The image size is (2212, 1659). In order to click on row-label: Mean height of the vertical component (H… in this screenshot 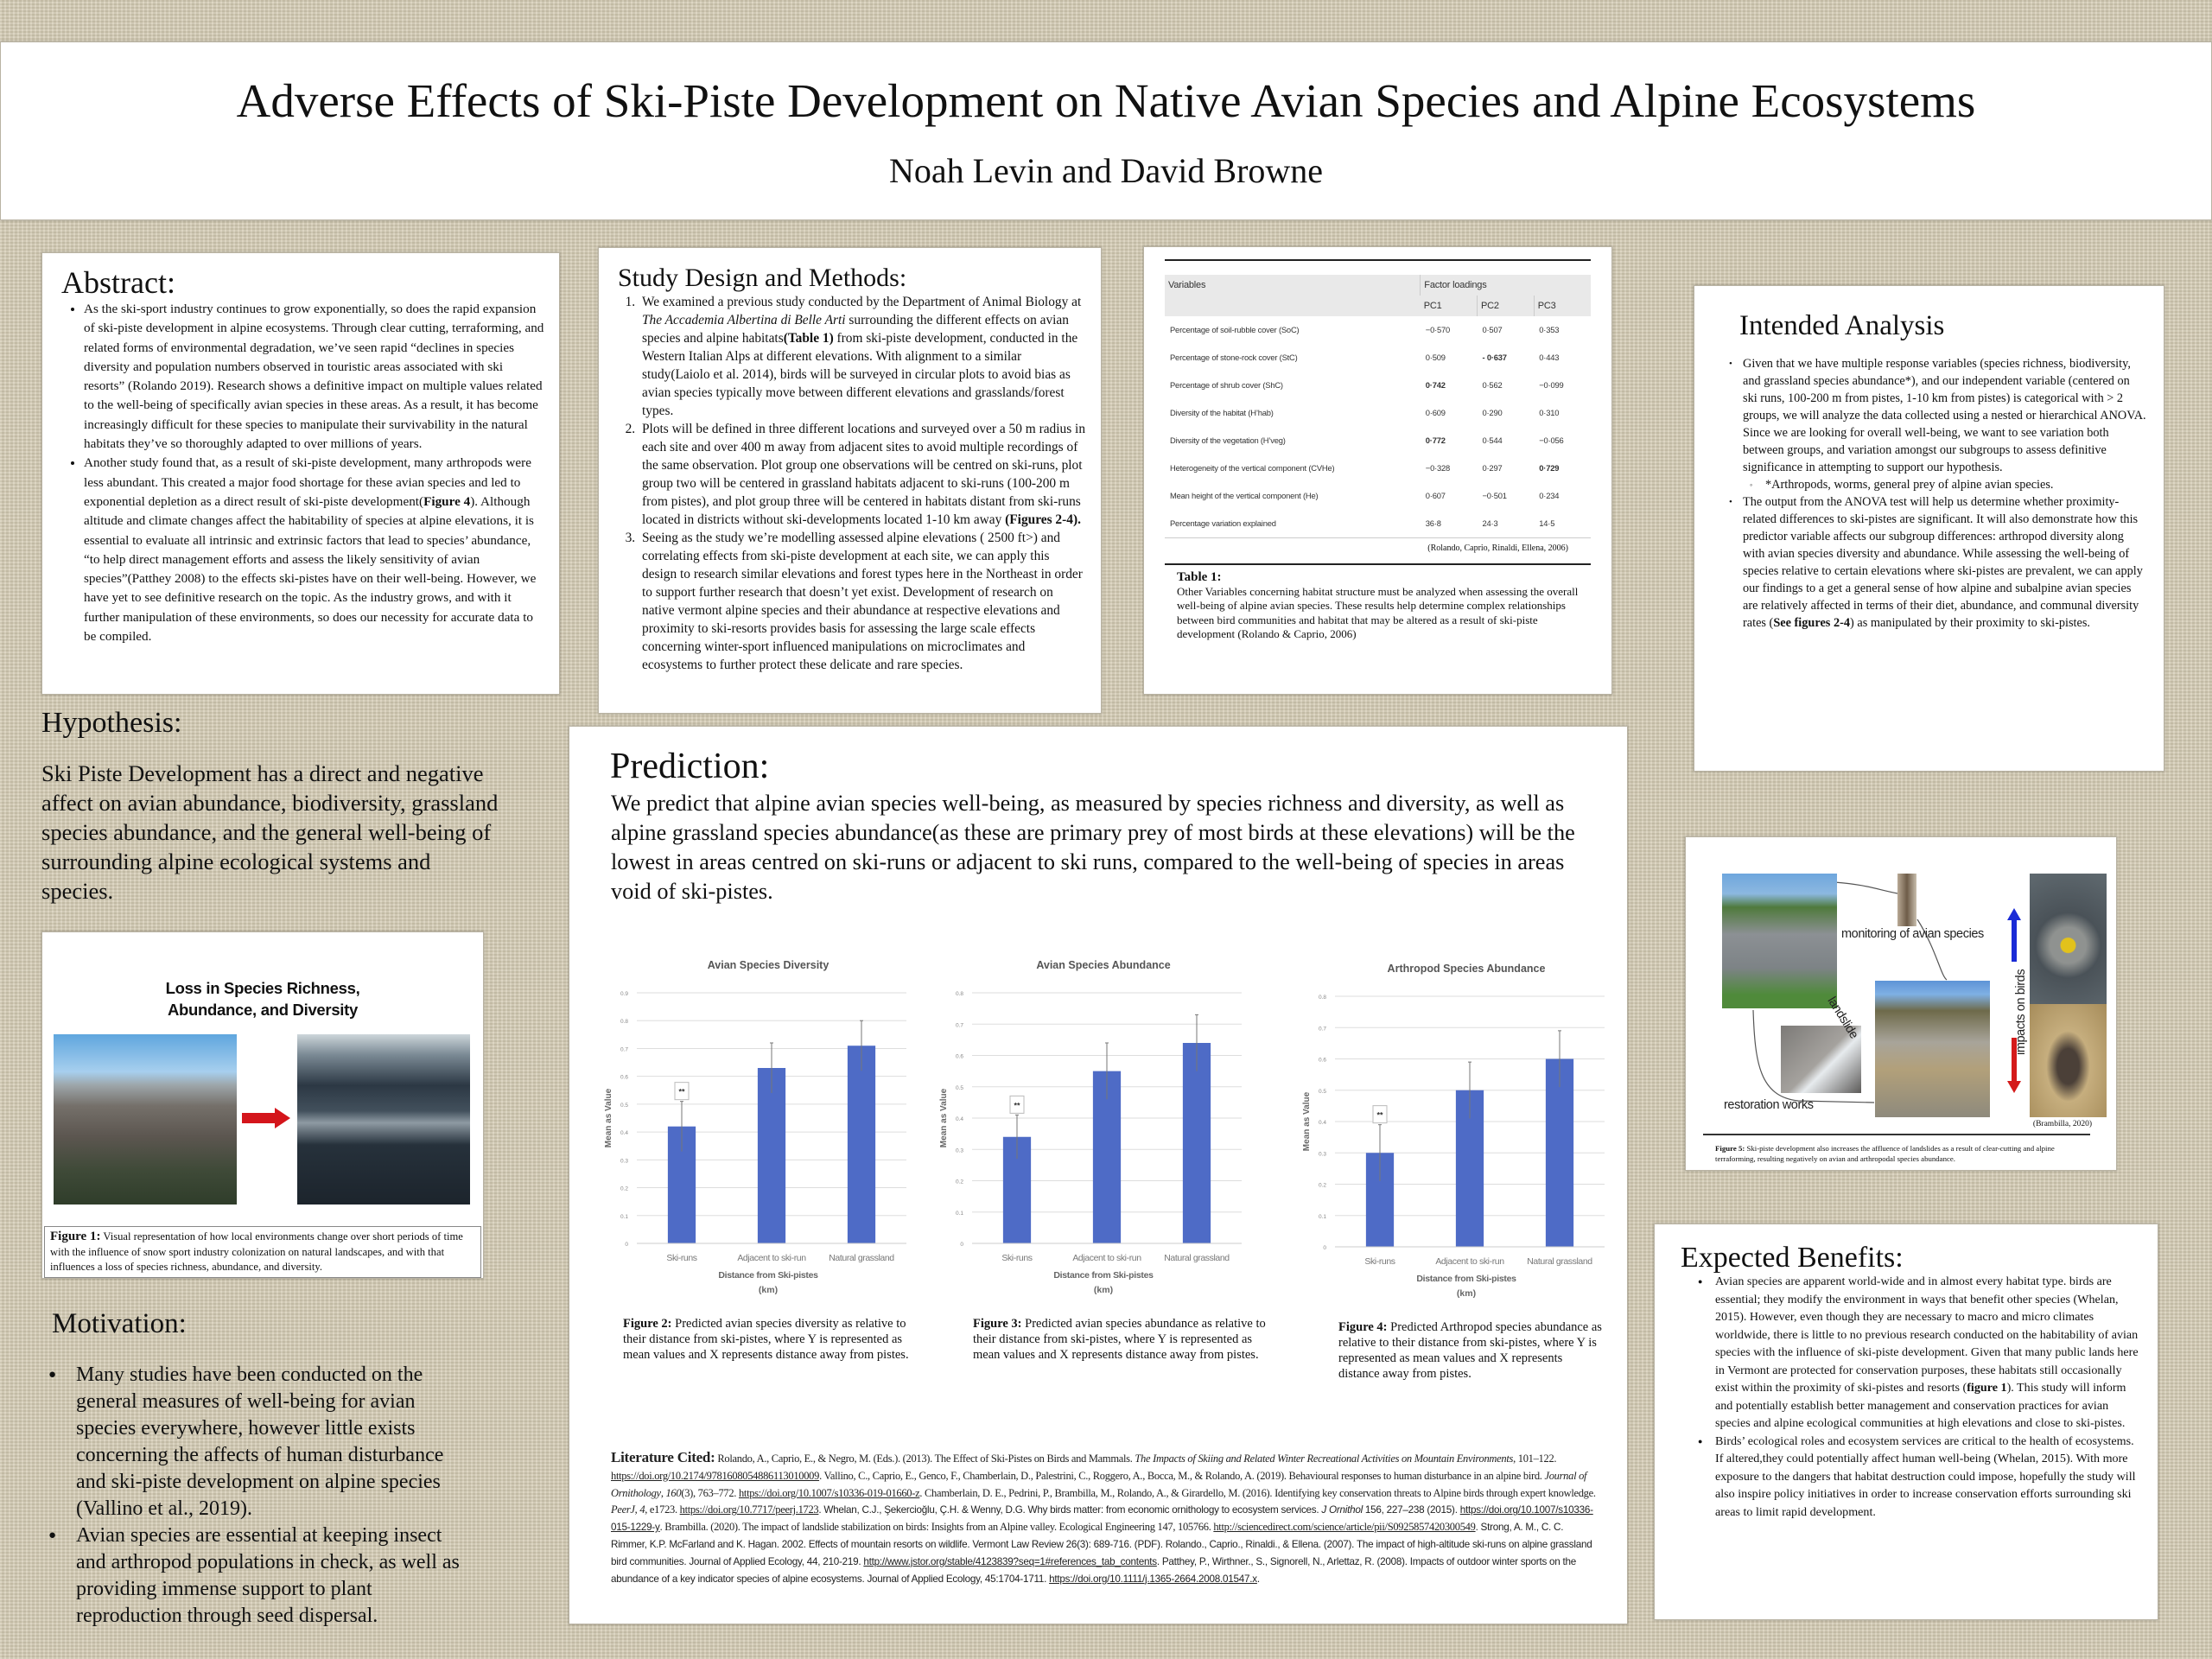, I will do `click(1244, 495)`.